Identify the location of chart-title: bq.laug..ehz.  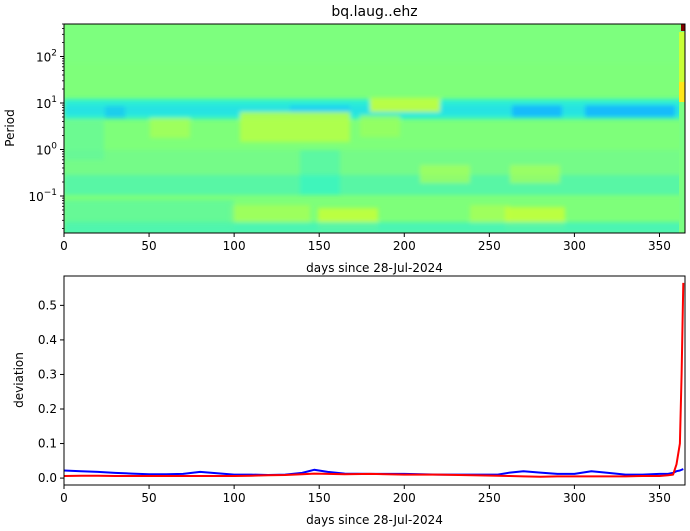
(374, 12).